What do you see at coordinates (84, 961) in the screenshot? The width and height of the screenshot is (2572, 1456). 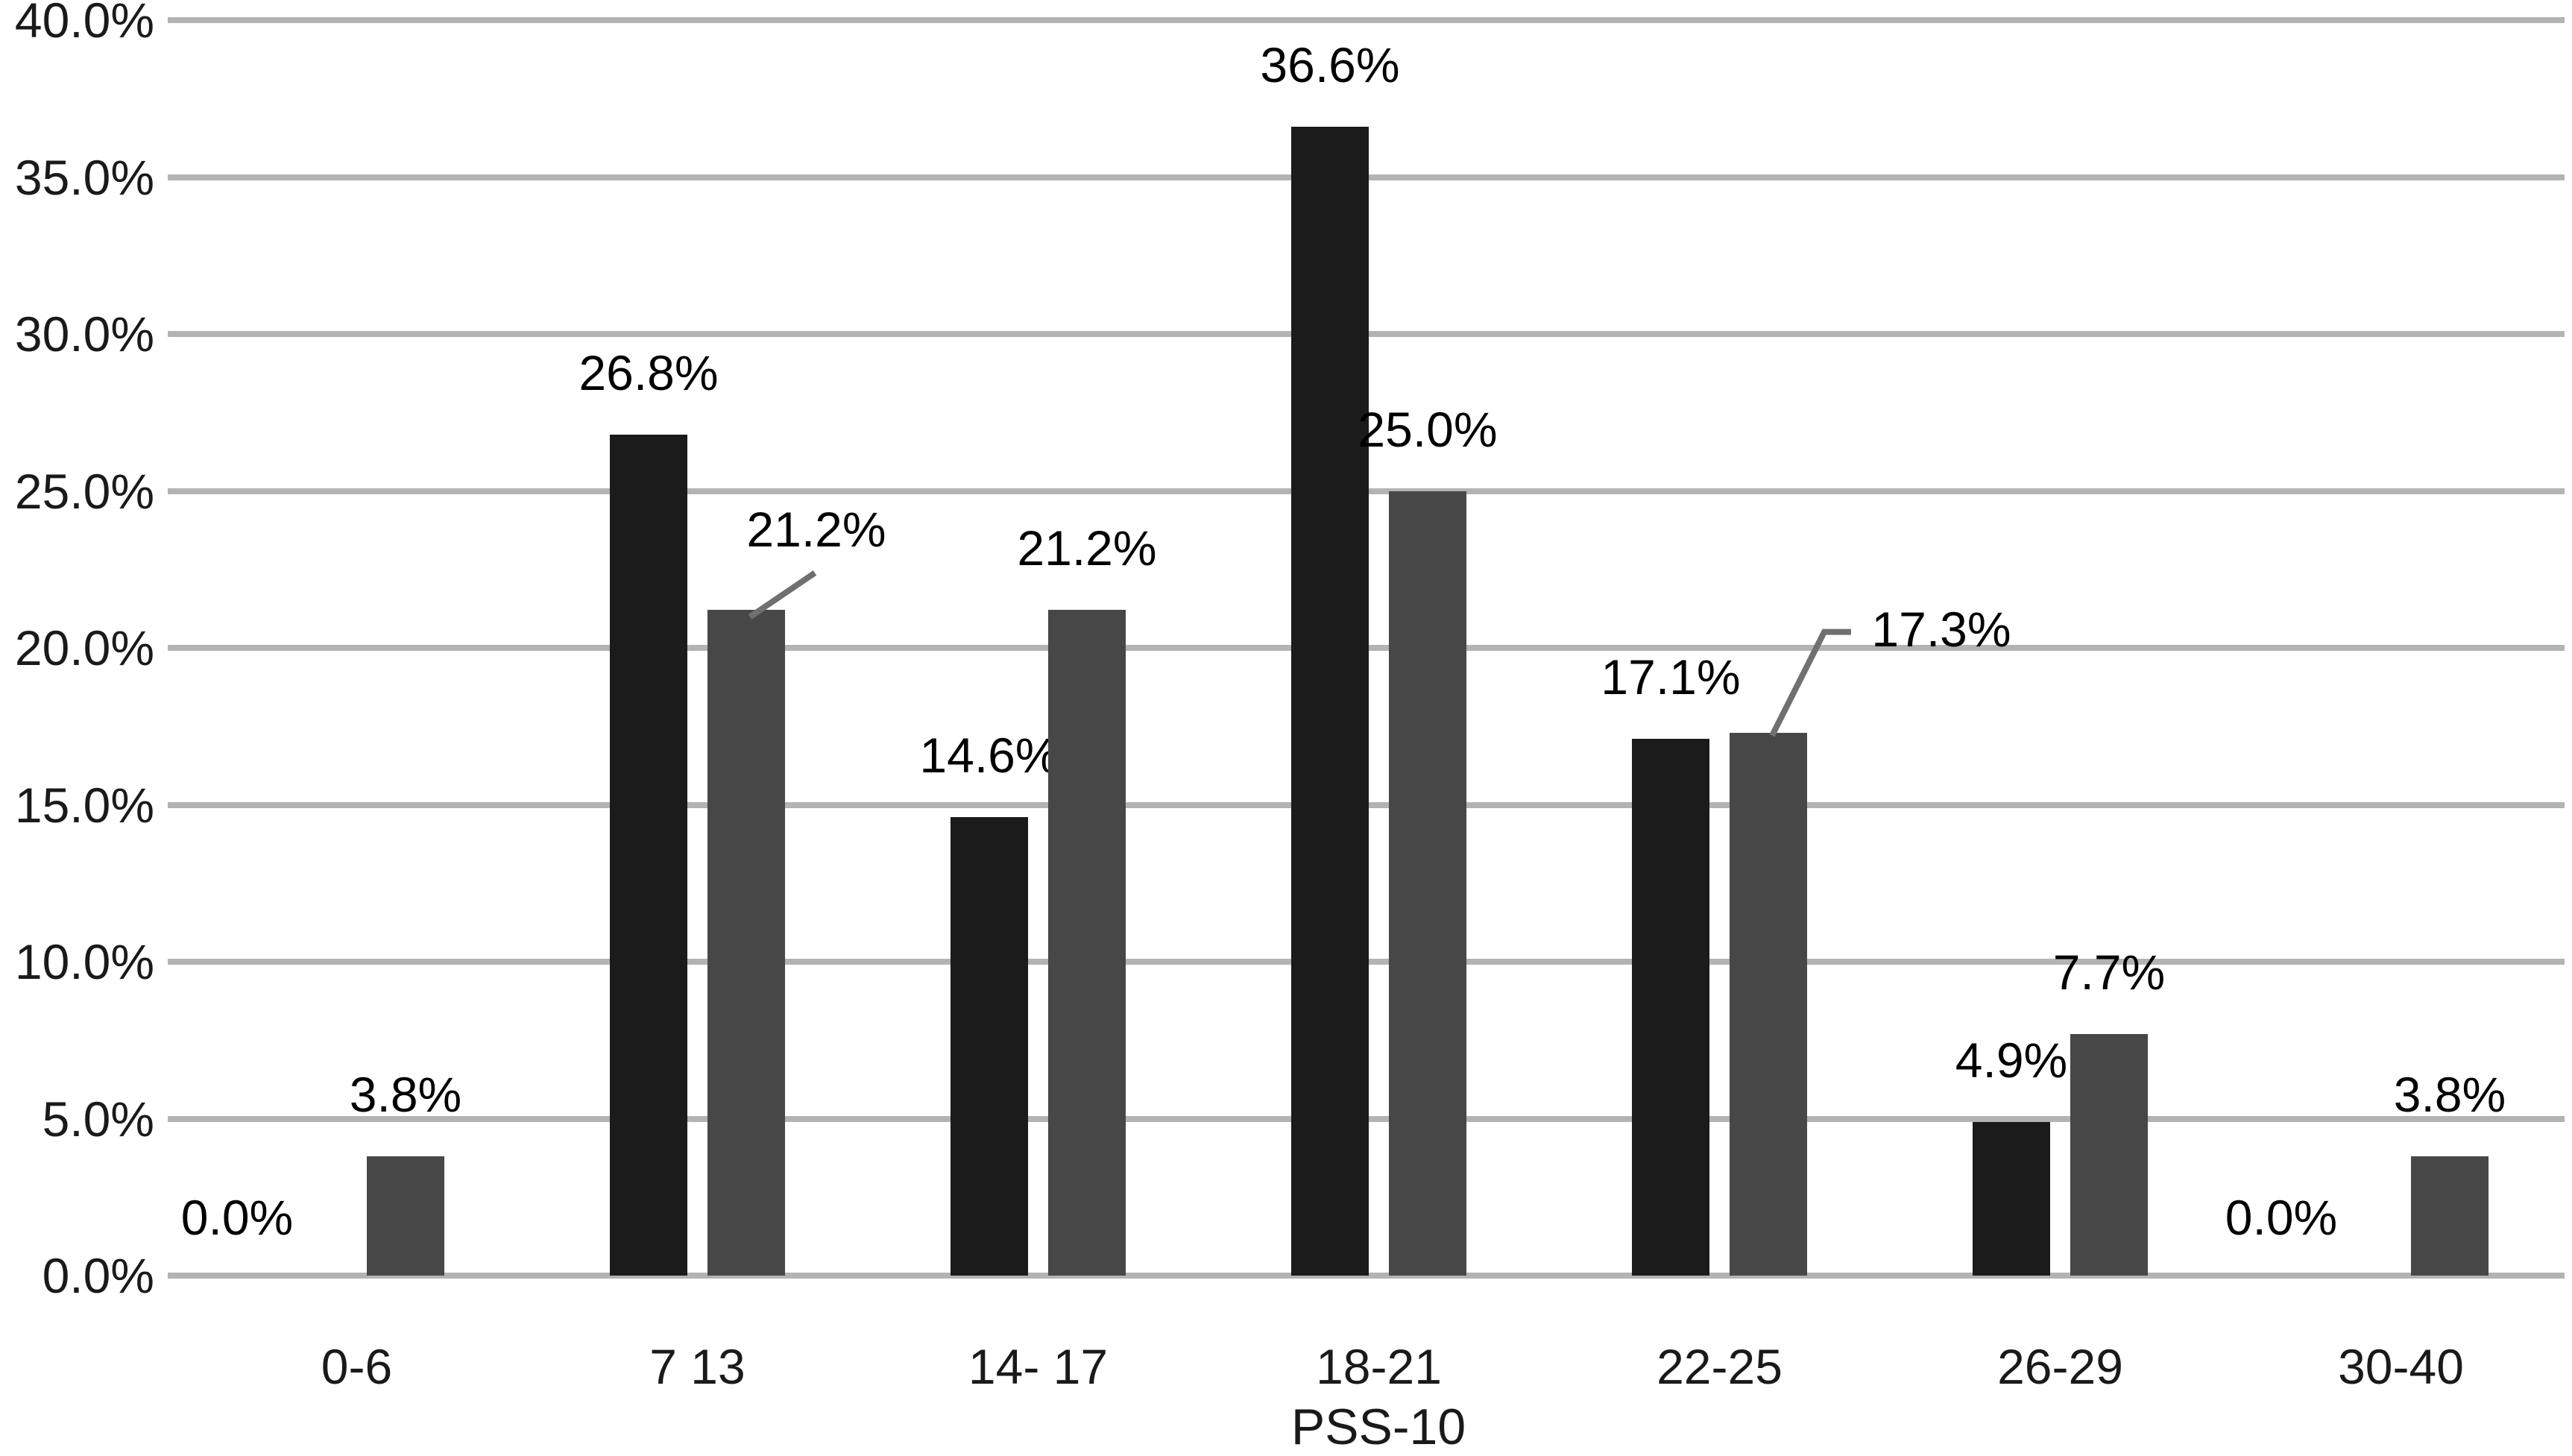 I see `y-axis-tick-label: 10.0%` at bounding box center [84, 961].